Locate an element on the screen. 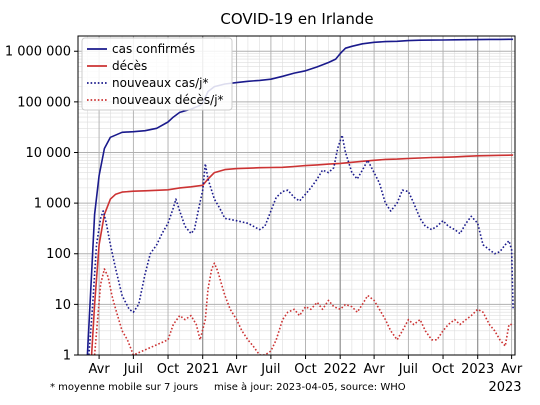 The width and height of the screenshot is (540, 405). legend-box is located at coordinates (157, 74).